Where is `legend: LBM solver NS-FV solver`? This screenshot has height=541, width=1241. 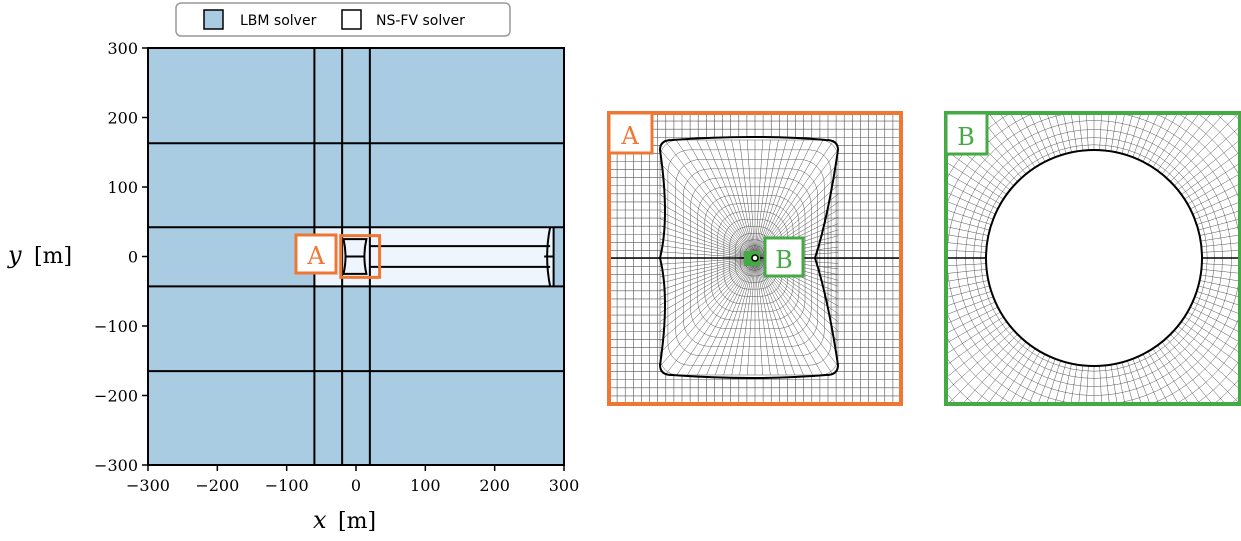
legend: LBM solver NS-FV solver is located at coordinates (343, 19).